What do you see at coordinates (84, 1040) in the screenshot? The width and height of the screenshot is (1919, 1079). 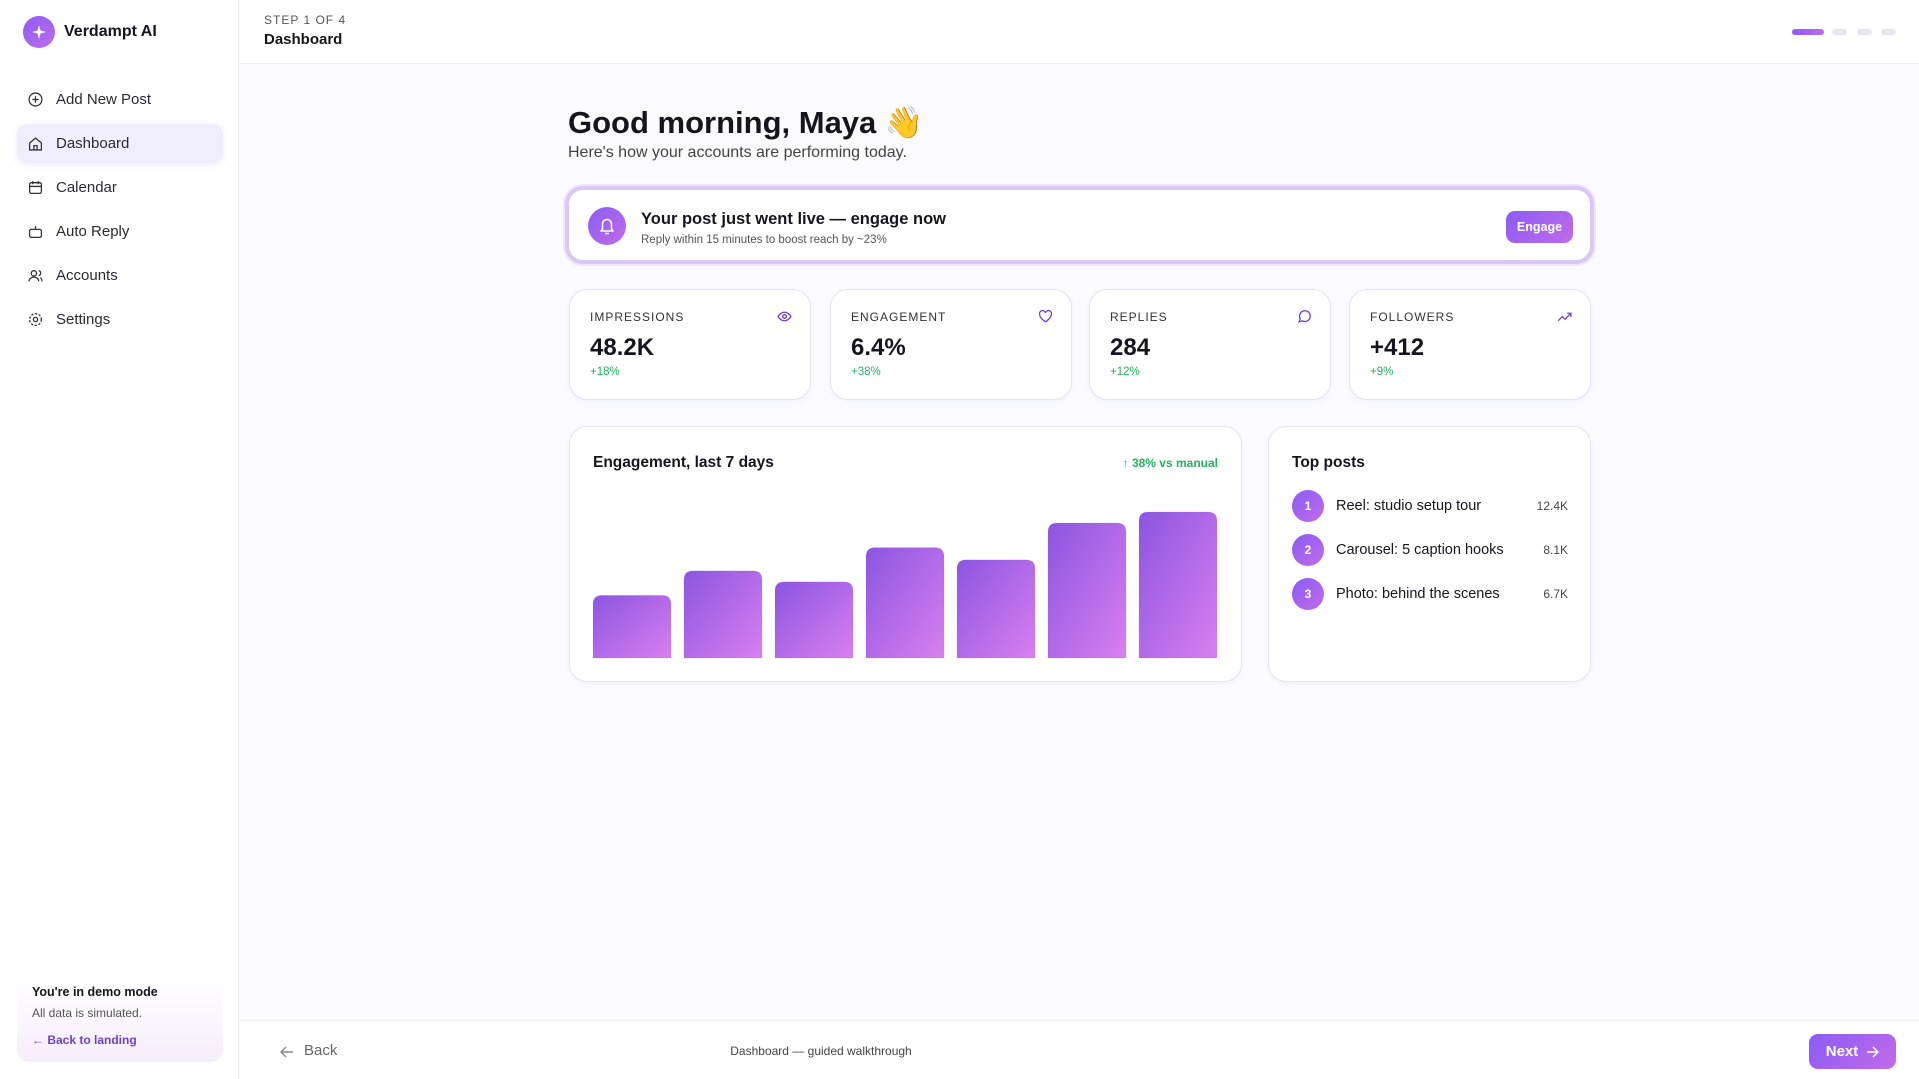 I see `back-to-landing: ← Back to landing` at bounding box center [84, 1040].